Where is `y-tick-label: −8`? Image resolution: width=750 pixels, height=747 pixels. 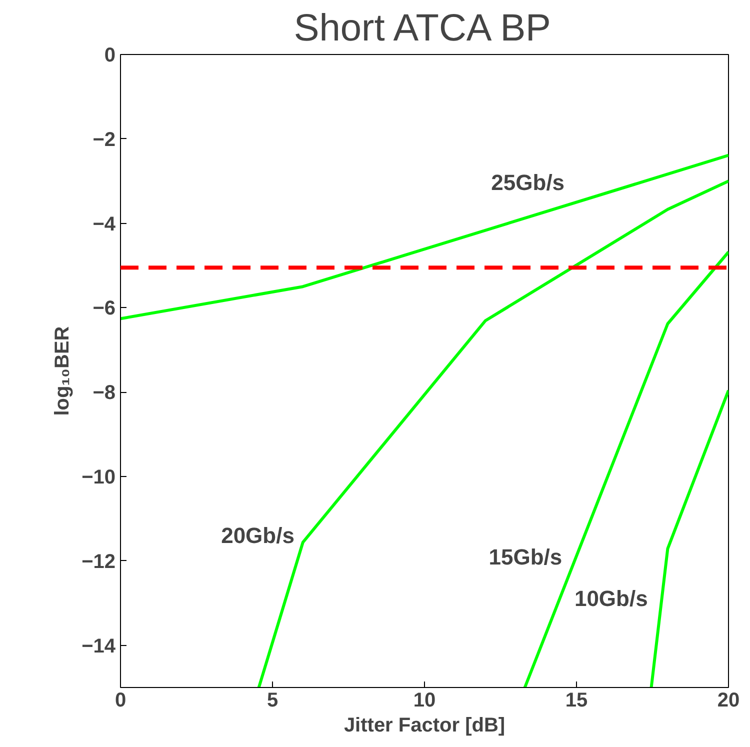 y-tick-label: −8 is located at coordinates (104, 393).